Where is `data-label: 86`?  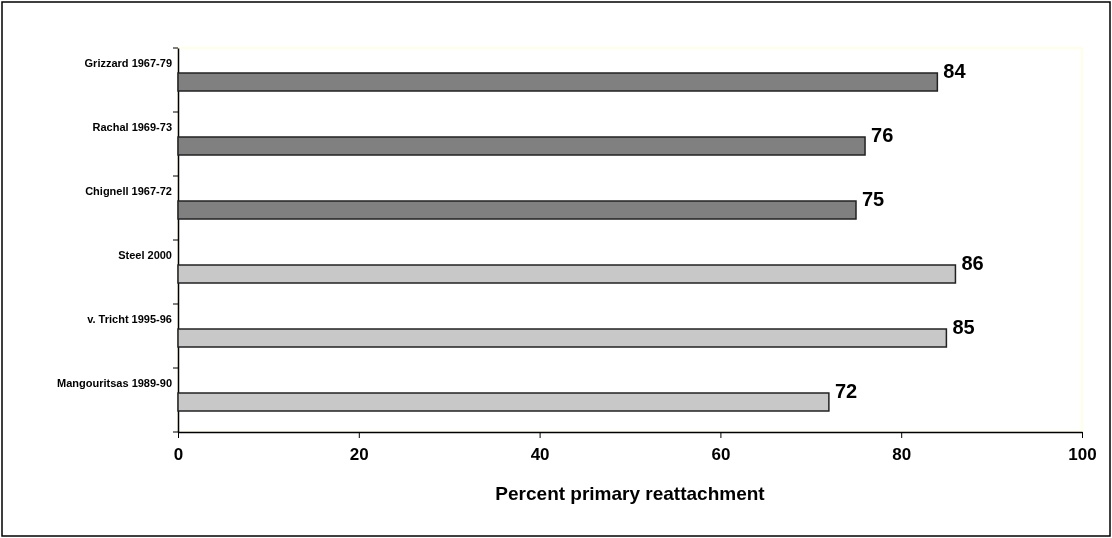
data-label: 86 is located at coordinates (972, 263).